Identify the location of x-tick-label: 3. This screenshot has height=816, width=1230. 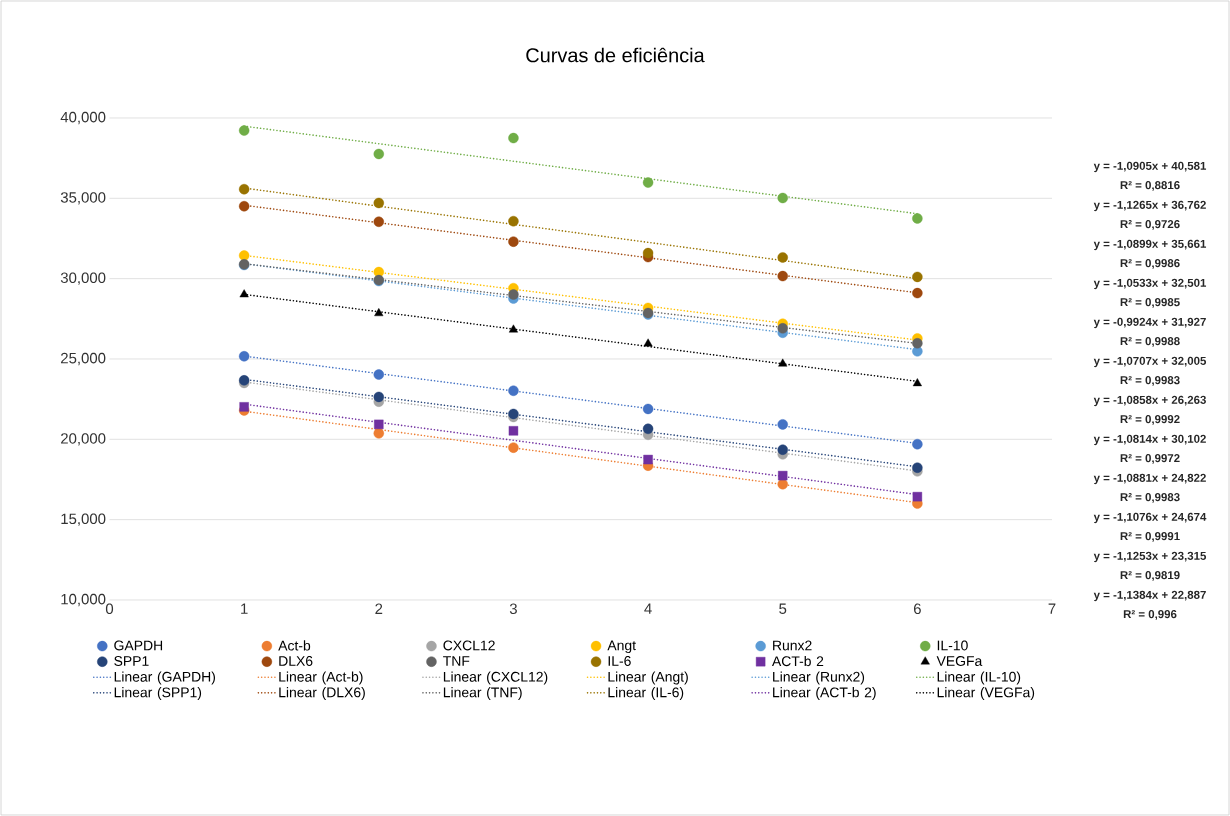
(513, 609).